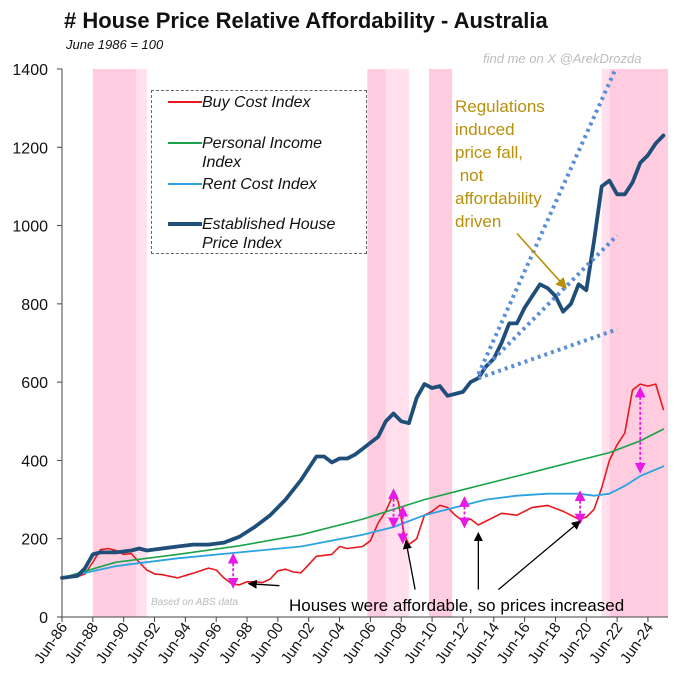 This screenshot has height=683, width=690. Describe the element at coordinates (59, 343) in the screenshot. I see `gridlines` at that location.